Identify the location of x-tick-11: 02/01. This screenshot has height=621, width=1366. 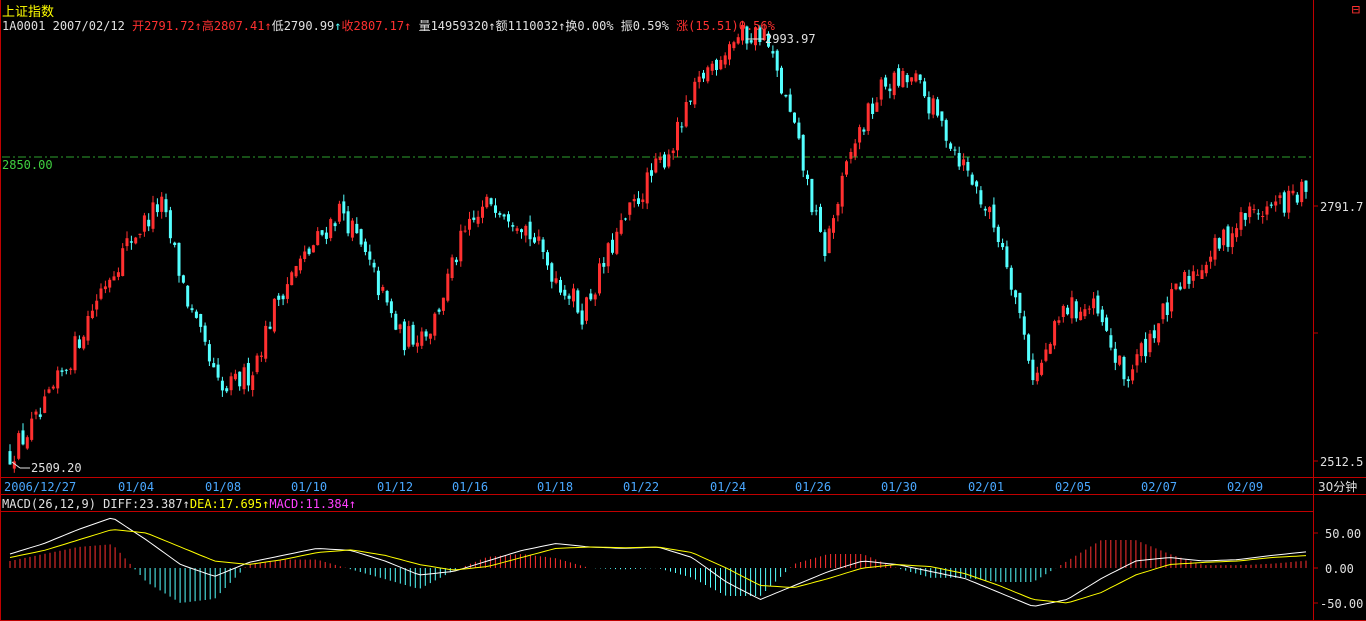
(986, 487).